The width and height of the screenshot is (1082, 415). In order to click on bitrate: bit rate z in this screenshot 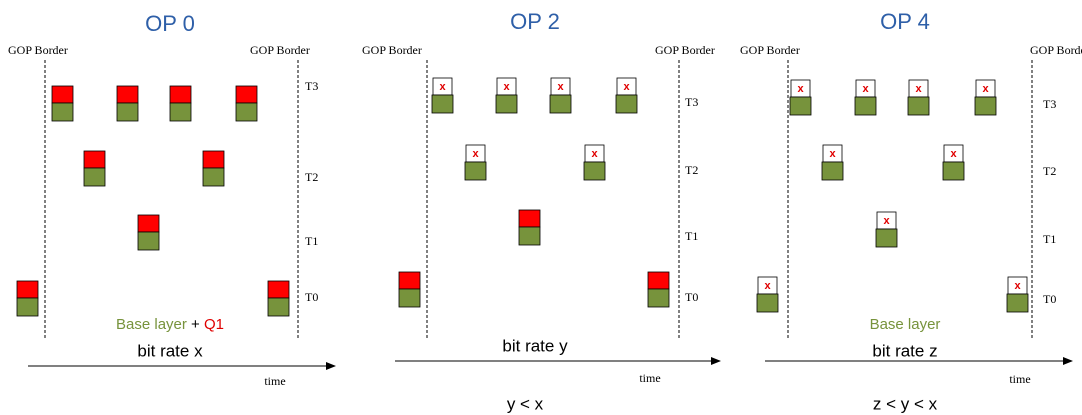, I will do `click(904, 350)`.